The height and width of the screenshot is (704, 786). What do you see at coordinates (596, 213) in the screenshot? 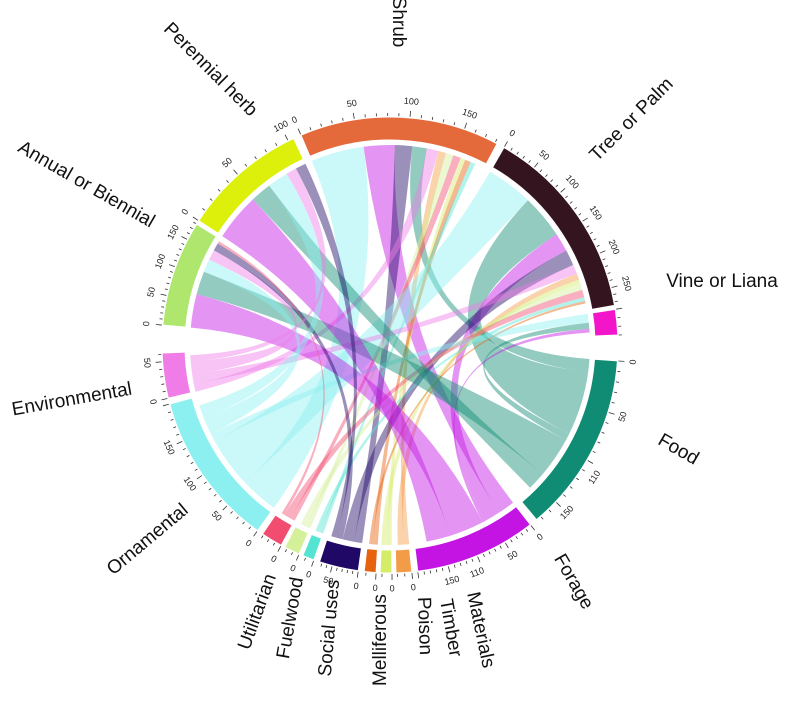
I see `tick-label-tree: 150` at bounding box center [596, 213].